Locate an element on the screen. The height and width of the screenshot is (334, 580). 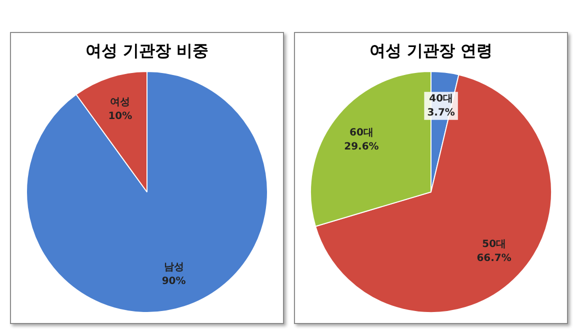
data-label: 3.7% is located at coordinates (441, 112).